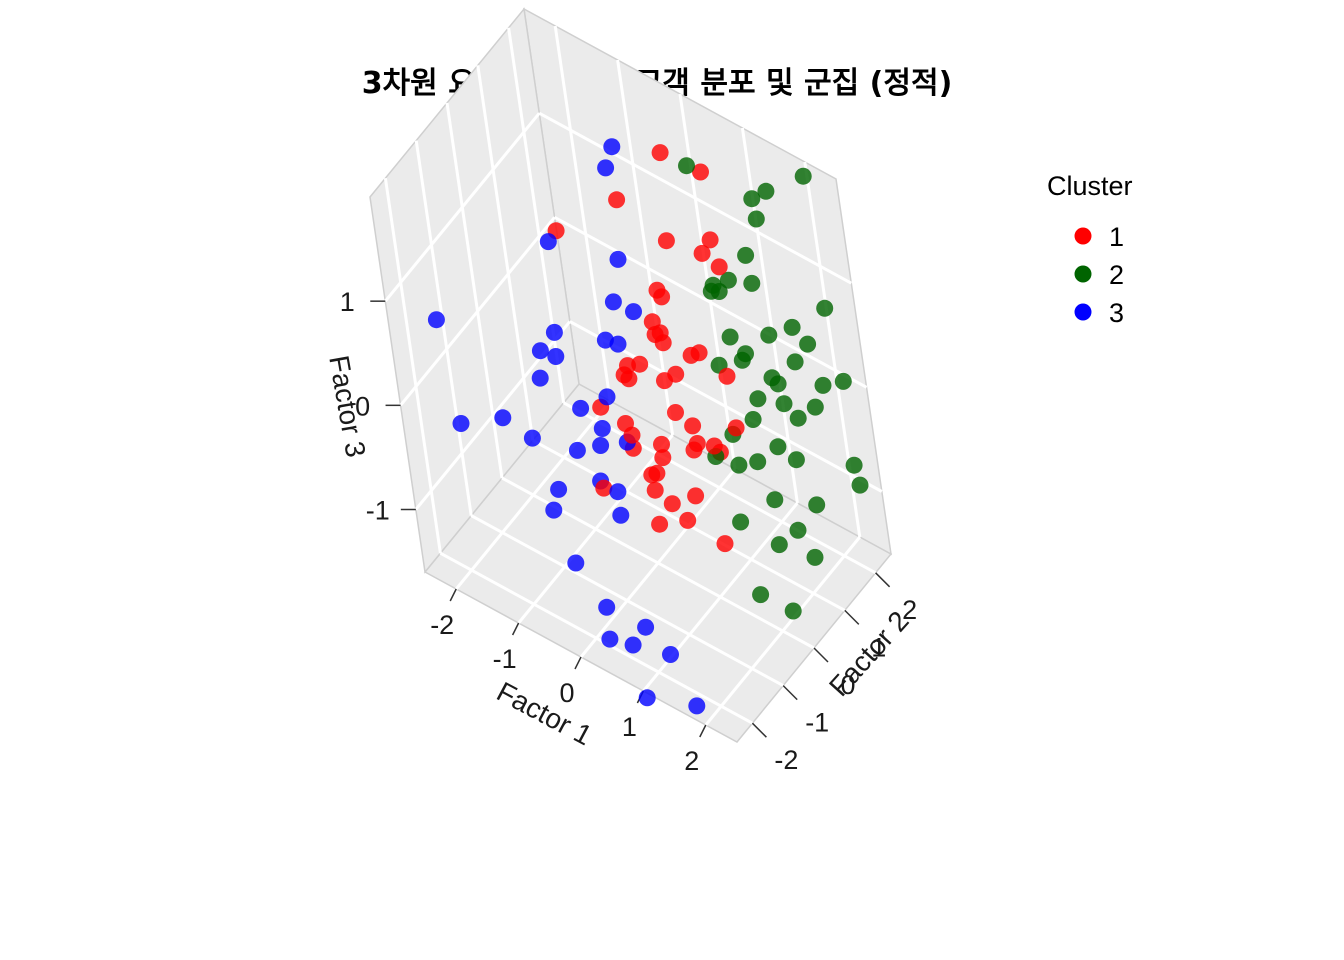  What do you see at coordinates (477, 311) in the screenshot?
I see `gridline-z-left` at bounding box center [477, 311].